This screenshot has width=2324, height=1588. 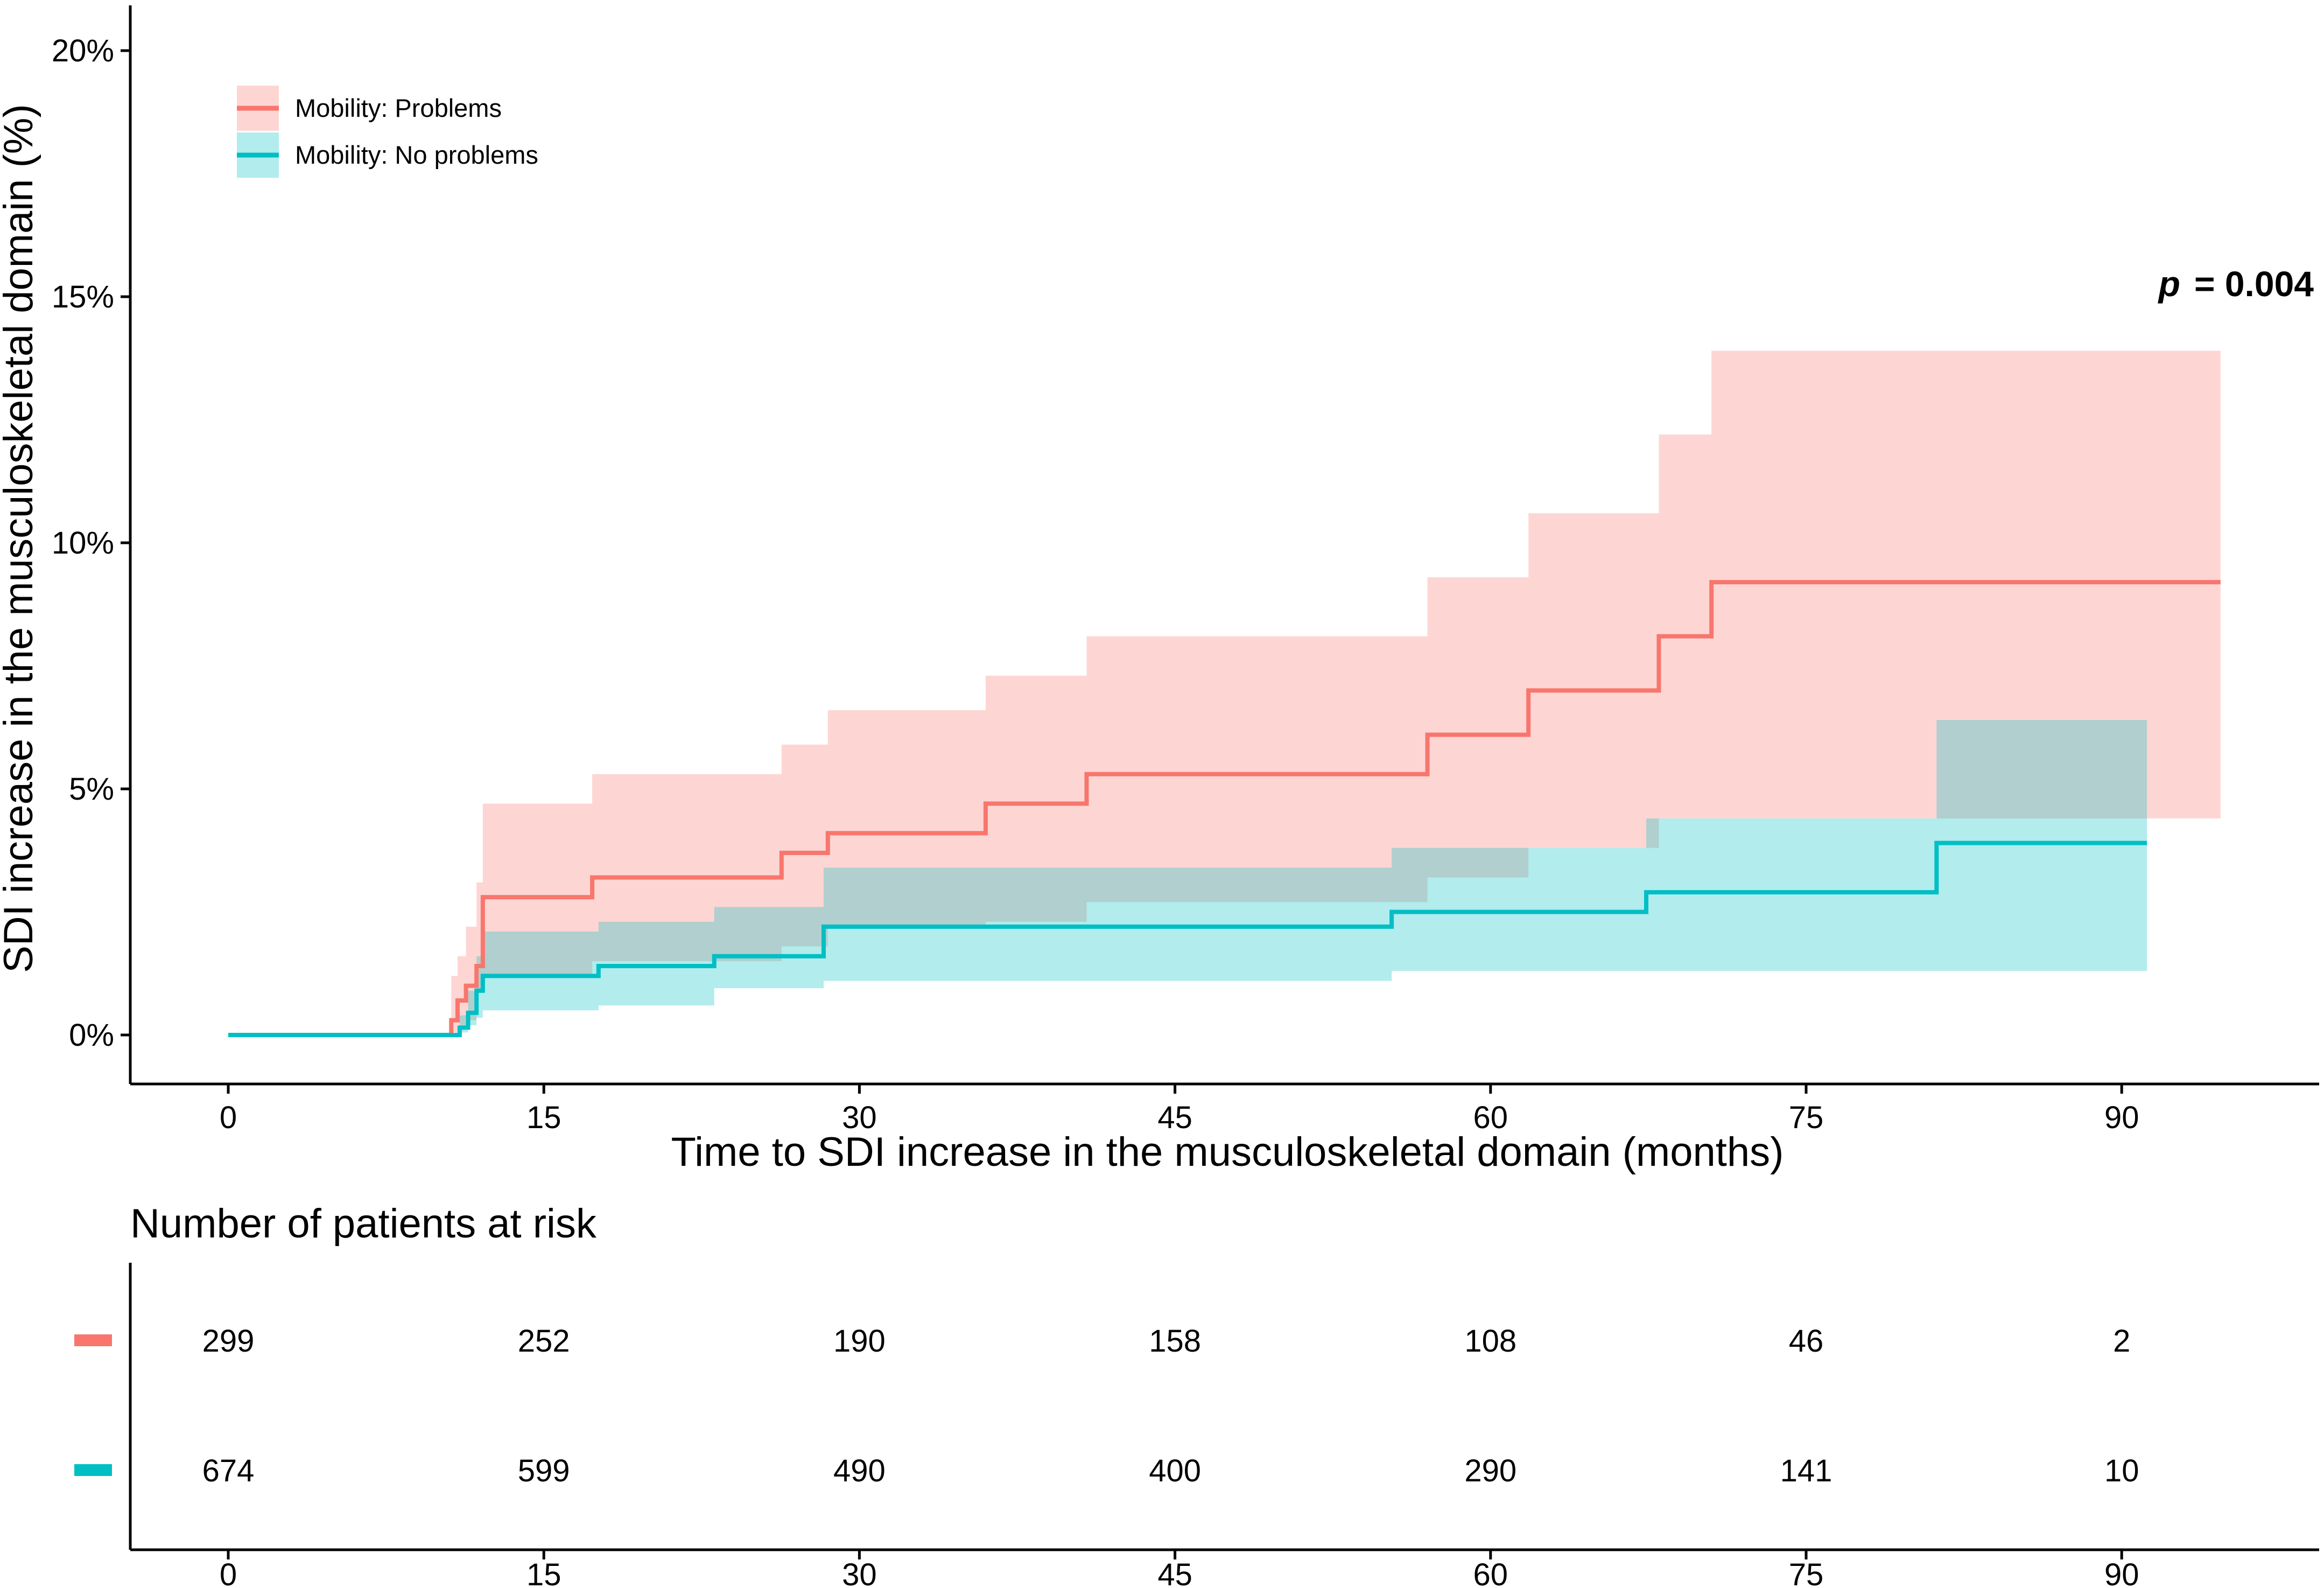 I want to click on risk-value: 290, so click(x=1490, y=1470).